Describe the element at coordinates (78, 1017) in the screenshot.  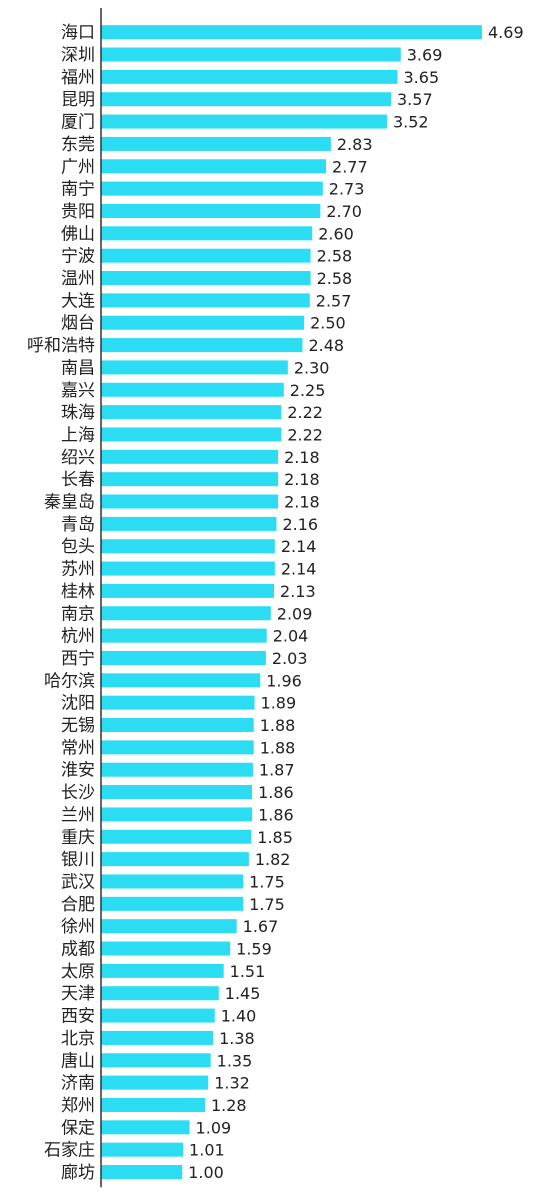
I see `category-label-44: 西安` at that location.